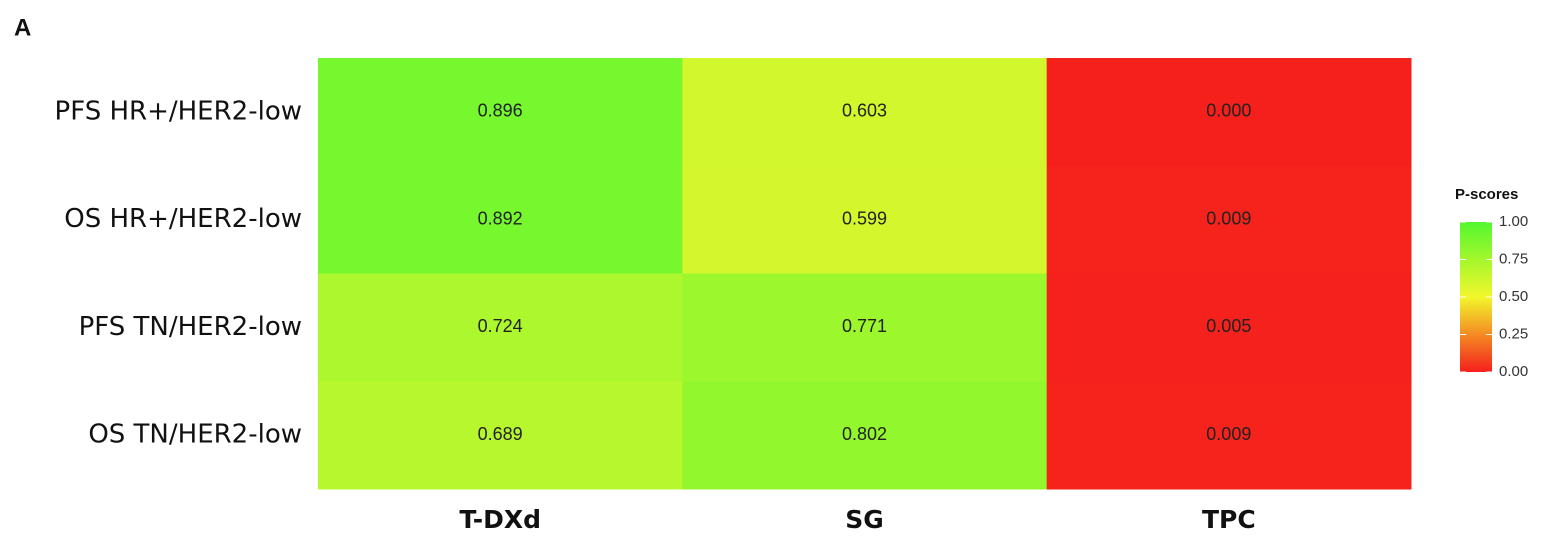 This screenshot has width=1562, height=552. Describe the element at coordinates (195, 435) in the screenshot. I see `row-label: OS TN/HER2-low` at that location.